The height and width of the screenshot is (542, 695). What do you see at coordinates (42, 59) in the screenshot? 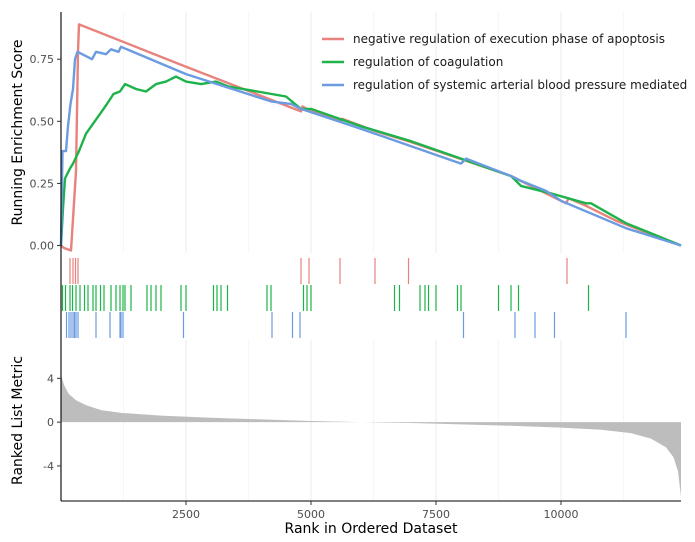
I see `y-tick-label: 0.75` at bounding box center [42, 59].